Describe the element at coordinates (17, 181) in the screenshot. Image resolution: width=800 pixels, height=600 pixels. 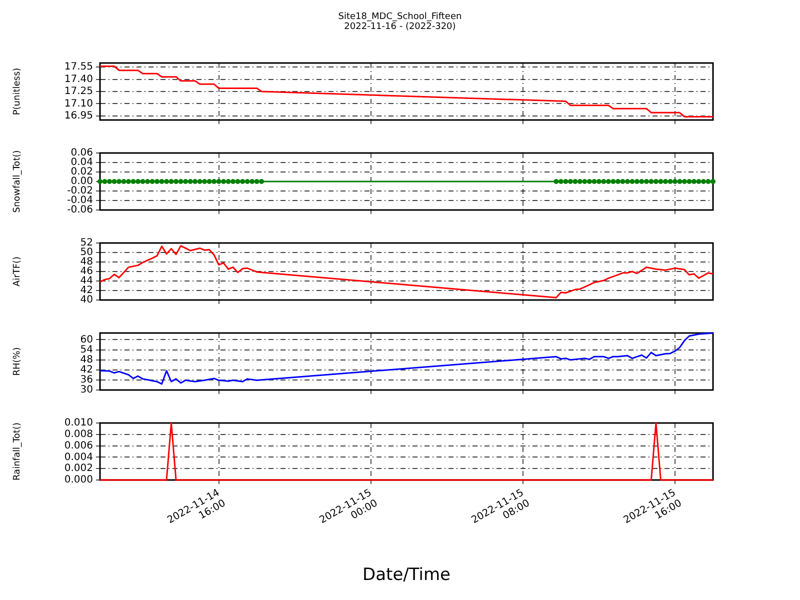
I see `y-axis-title: Snowfall_Tot()` at that location.